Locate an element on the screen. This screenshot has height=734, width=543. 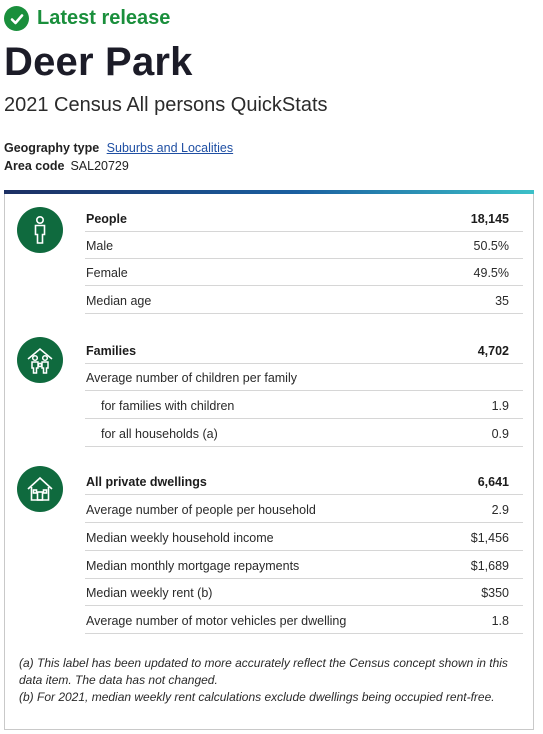
person-icon is located at coordinates (40, 230).